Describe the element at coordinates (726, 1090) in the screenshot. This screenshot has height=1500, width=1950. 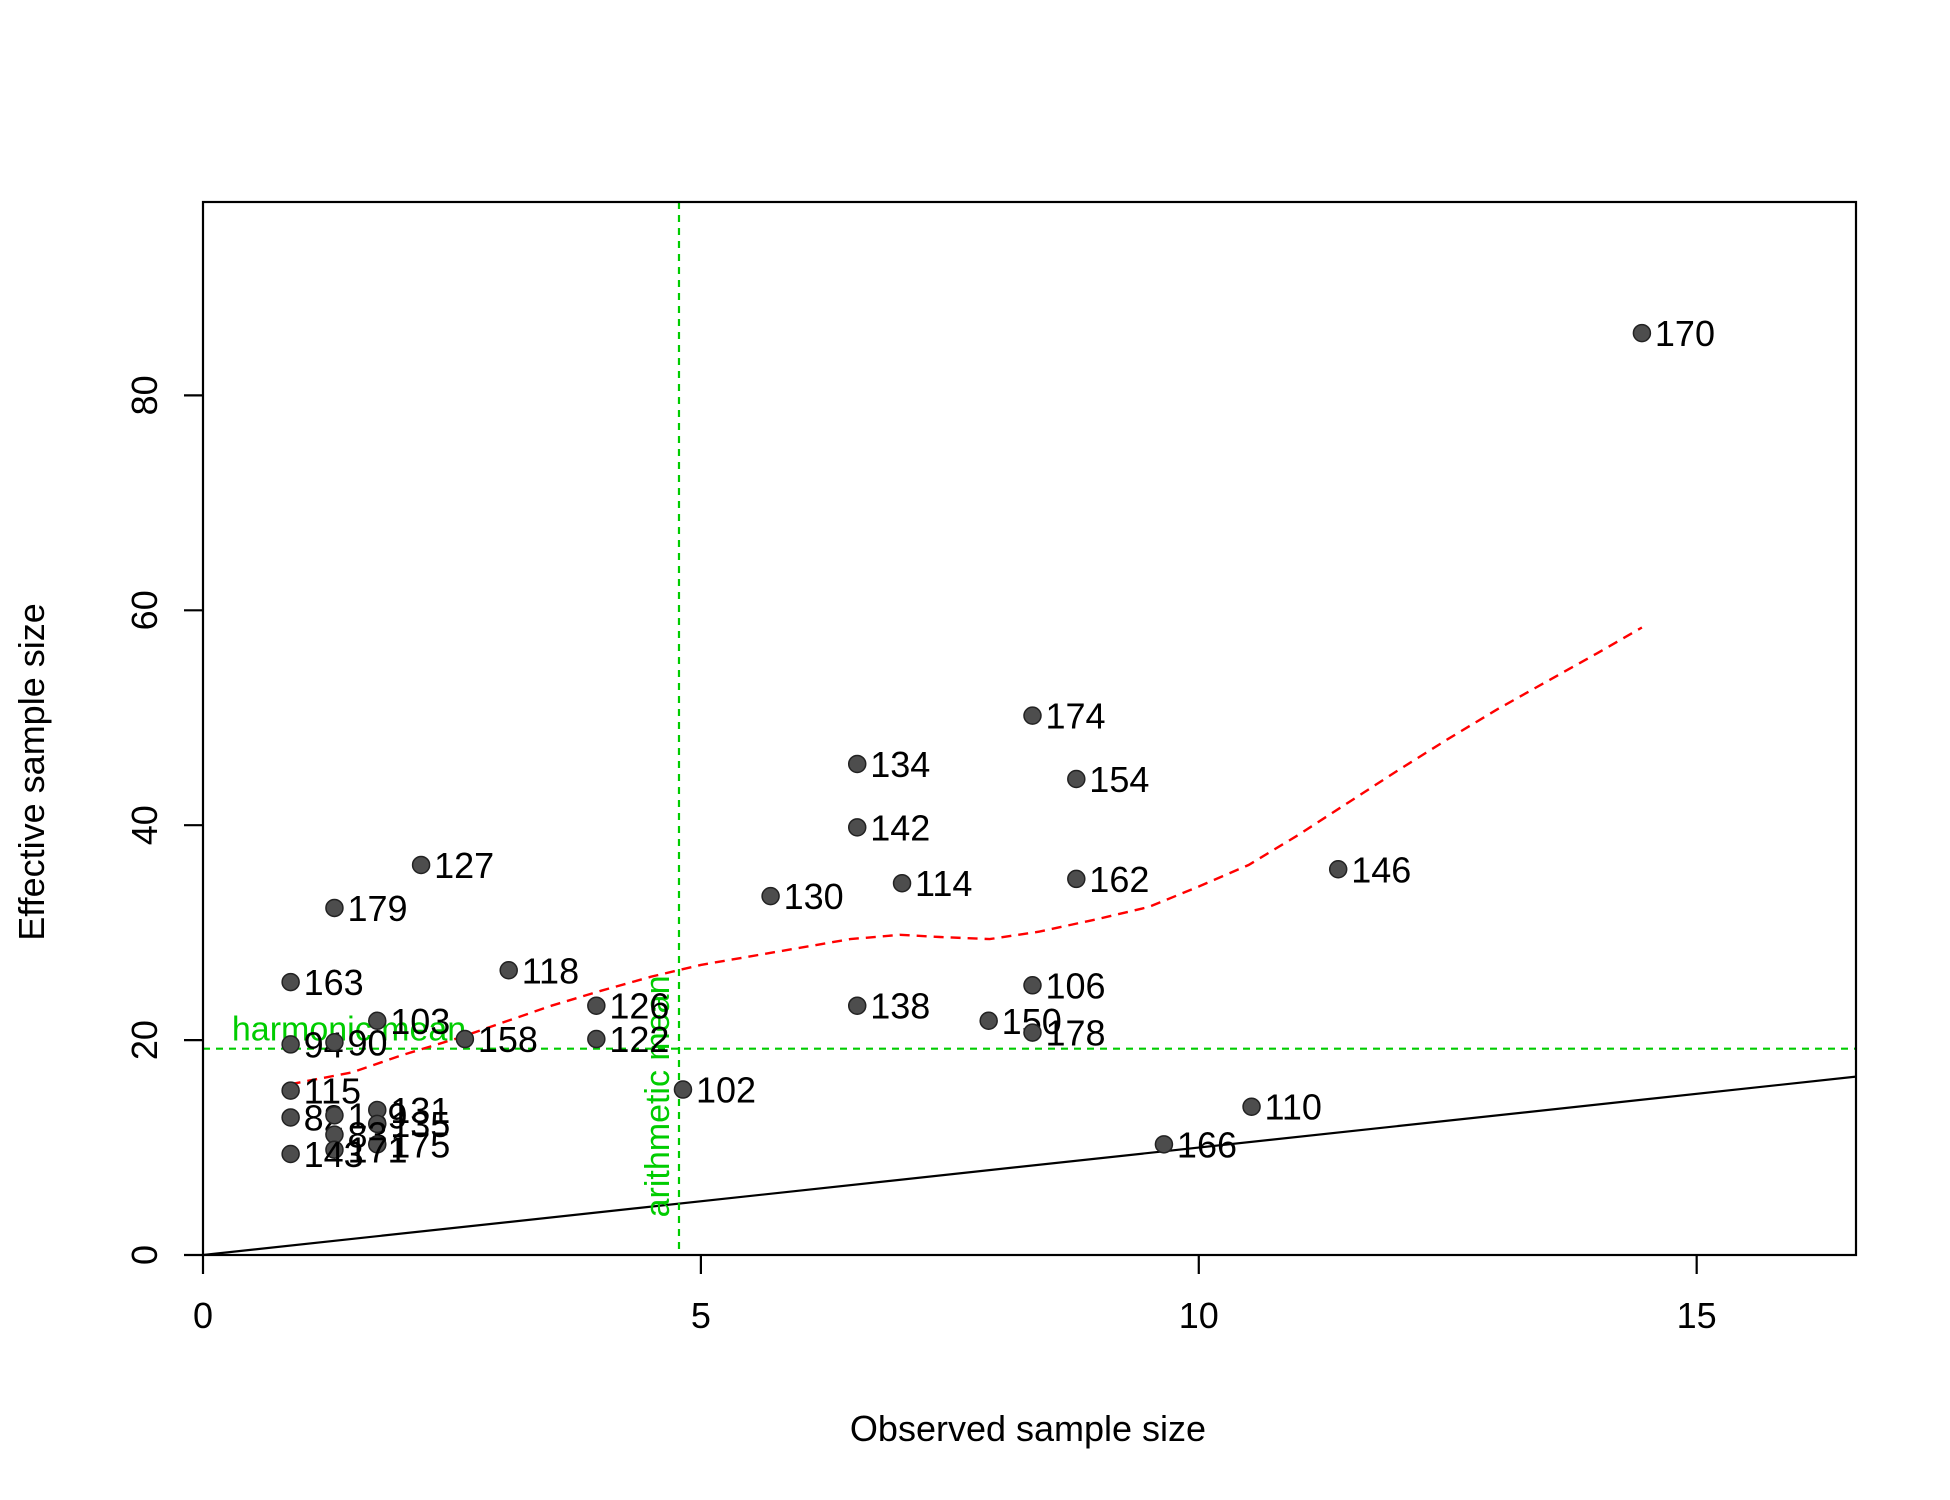
I see `point-label-102: 102` at that location.